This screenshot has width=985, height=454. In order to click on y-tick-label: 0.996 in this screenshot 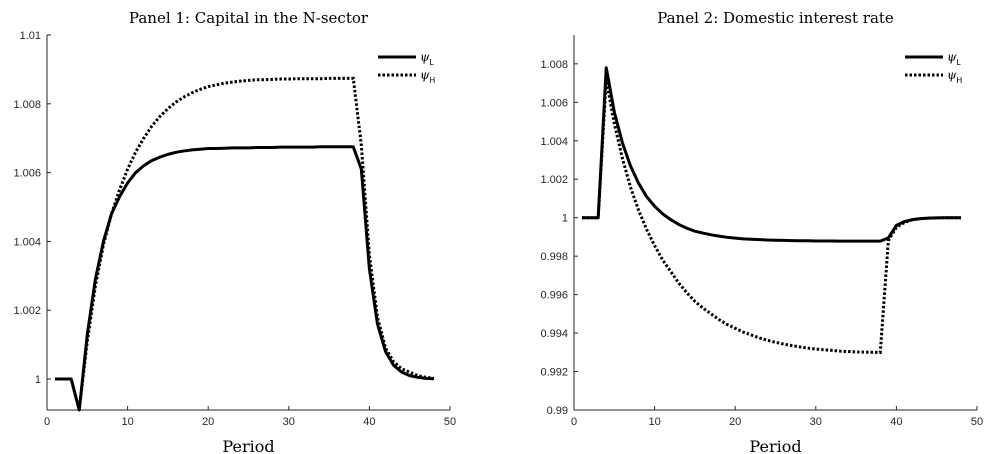, I will do `click(554, 296)`.